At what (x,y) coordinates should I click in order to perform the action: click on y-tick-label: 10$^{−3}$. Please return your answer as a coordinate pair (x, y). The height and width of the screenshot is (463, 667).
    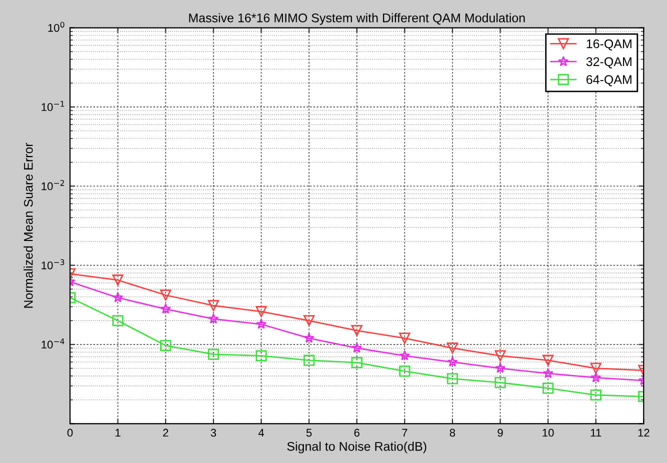
    Looking at the image, I should click on (53, 264).